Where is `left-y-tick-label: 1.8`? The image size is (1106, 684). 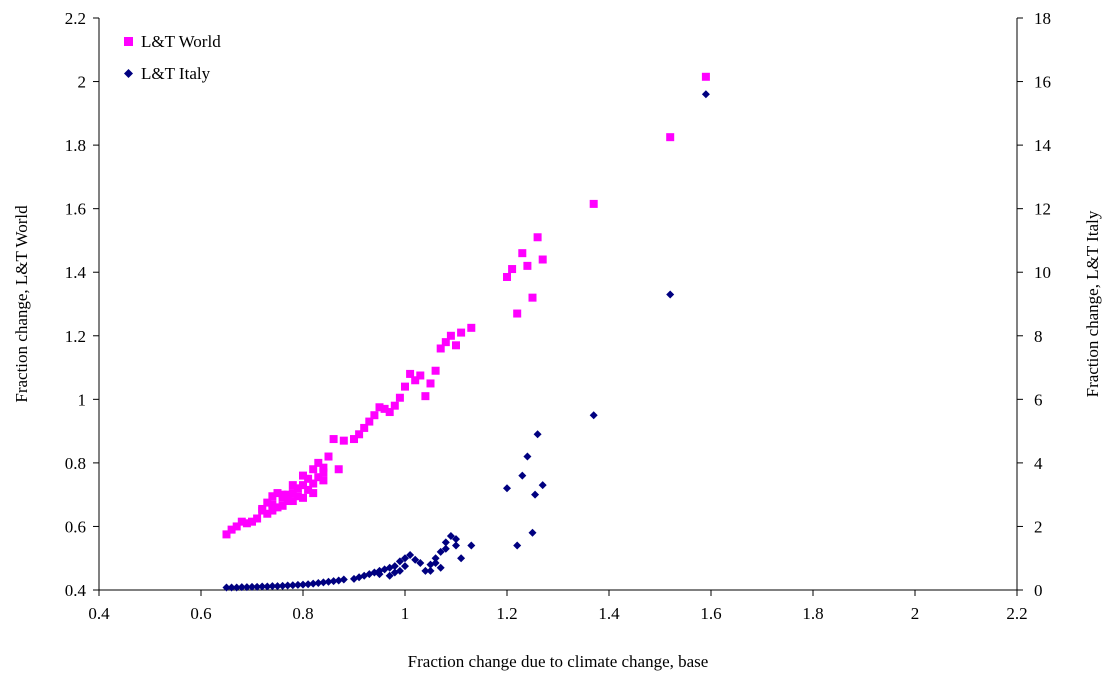
left-y-tick-label: 1.8 is located at coordinates (75, 145).